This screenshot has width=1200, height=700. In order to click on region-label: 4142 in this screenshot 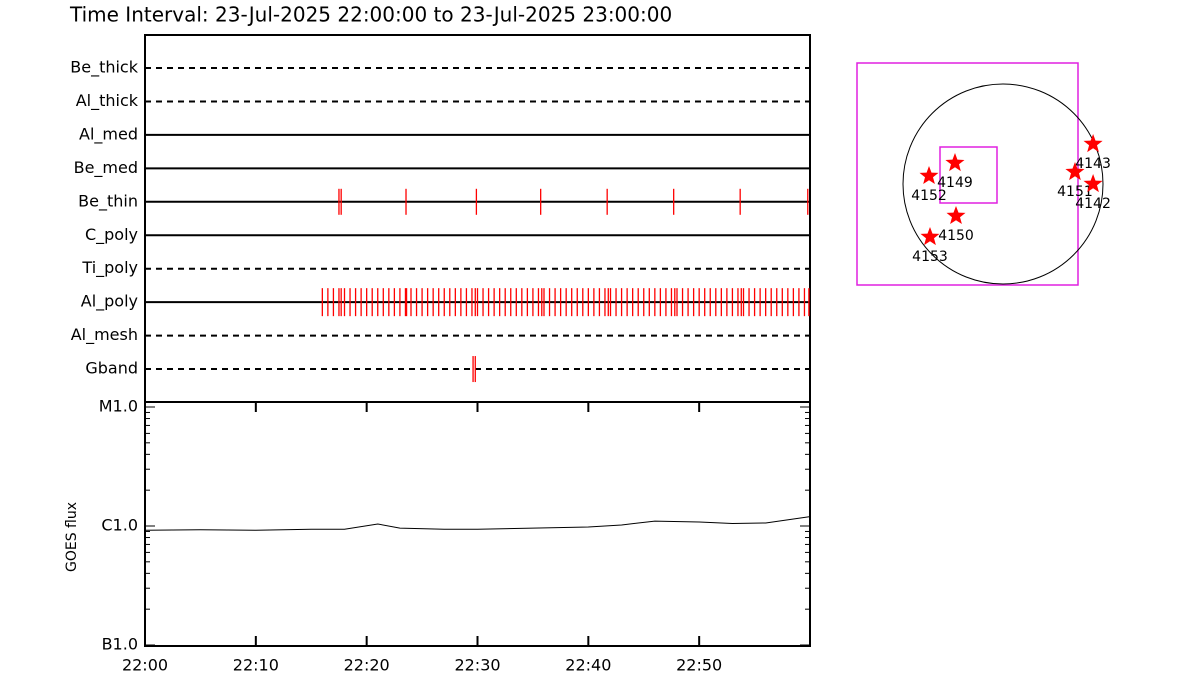, I will do `click(1093, 204)`.